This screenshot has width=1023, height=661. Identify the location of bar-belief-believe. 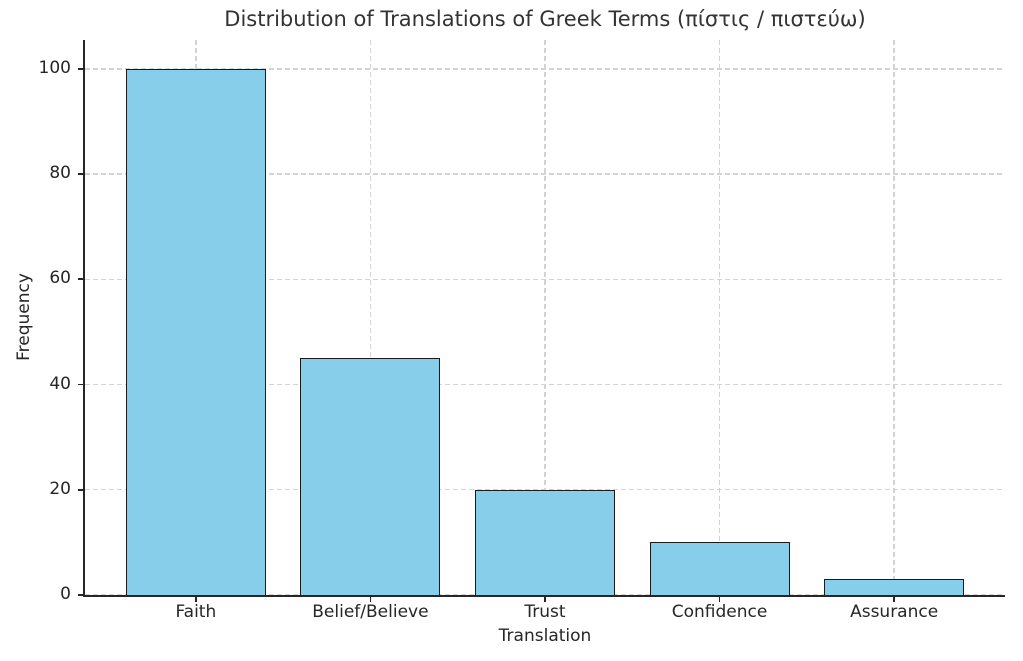
(370, 476).